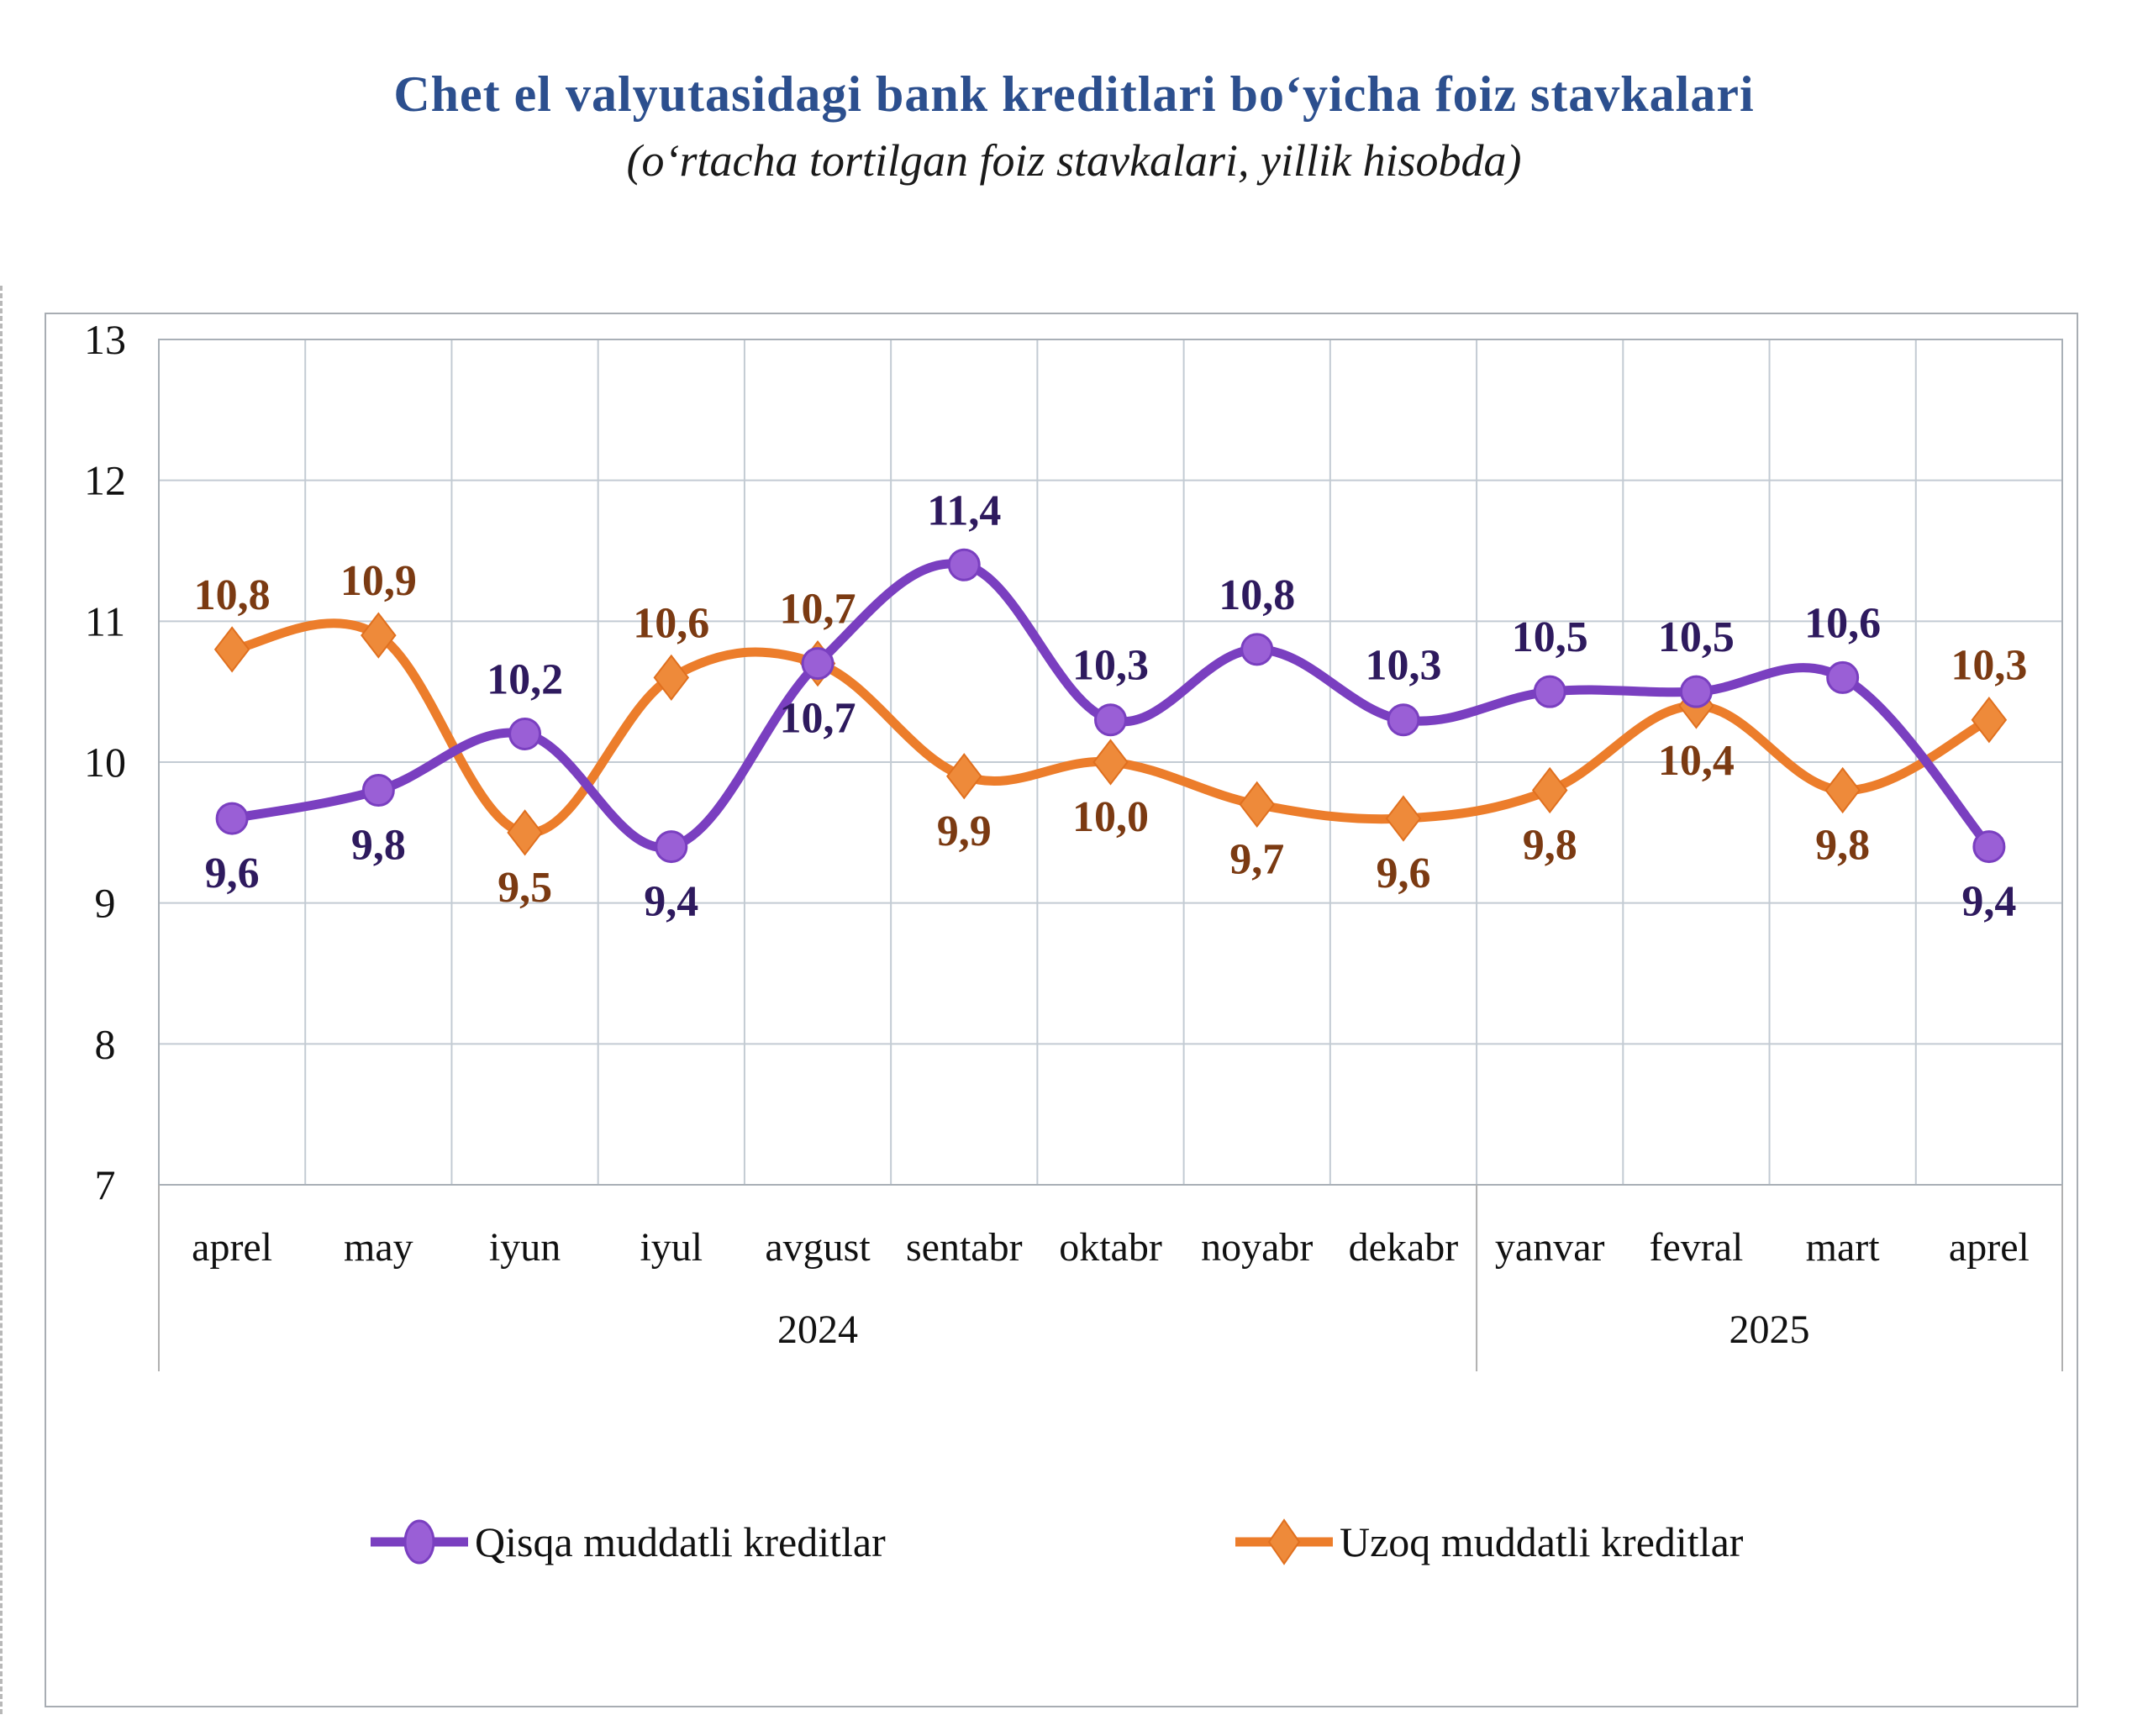 Image resolution: width=2148 pixels, height=1736 pixels. Describe the element at coordinates (680, 1541) in the screenshot. I see `legend-label: Qisqa muddatli kreditlar` at that location.